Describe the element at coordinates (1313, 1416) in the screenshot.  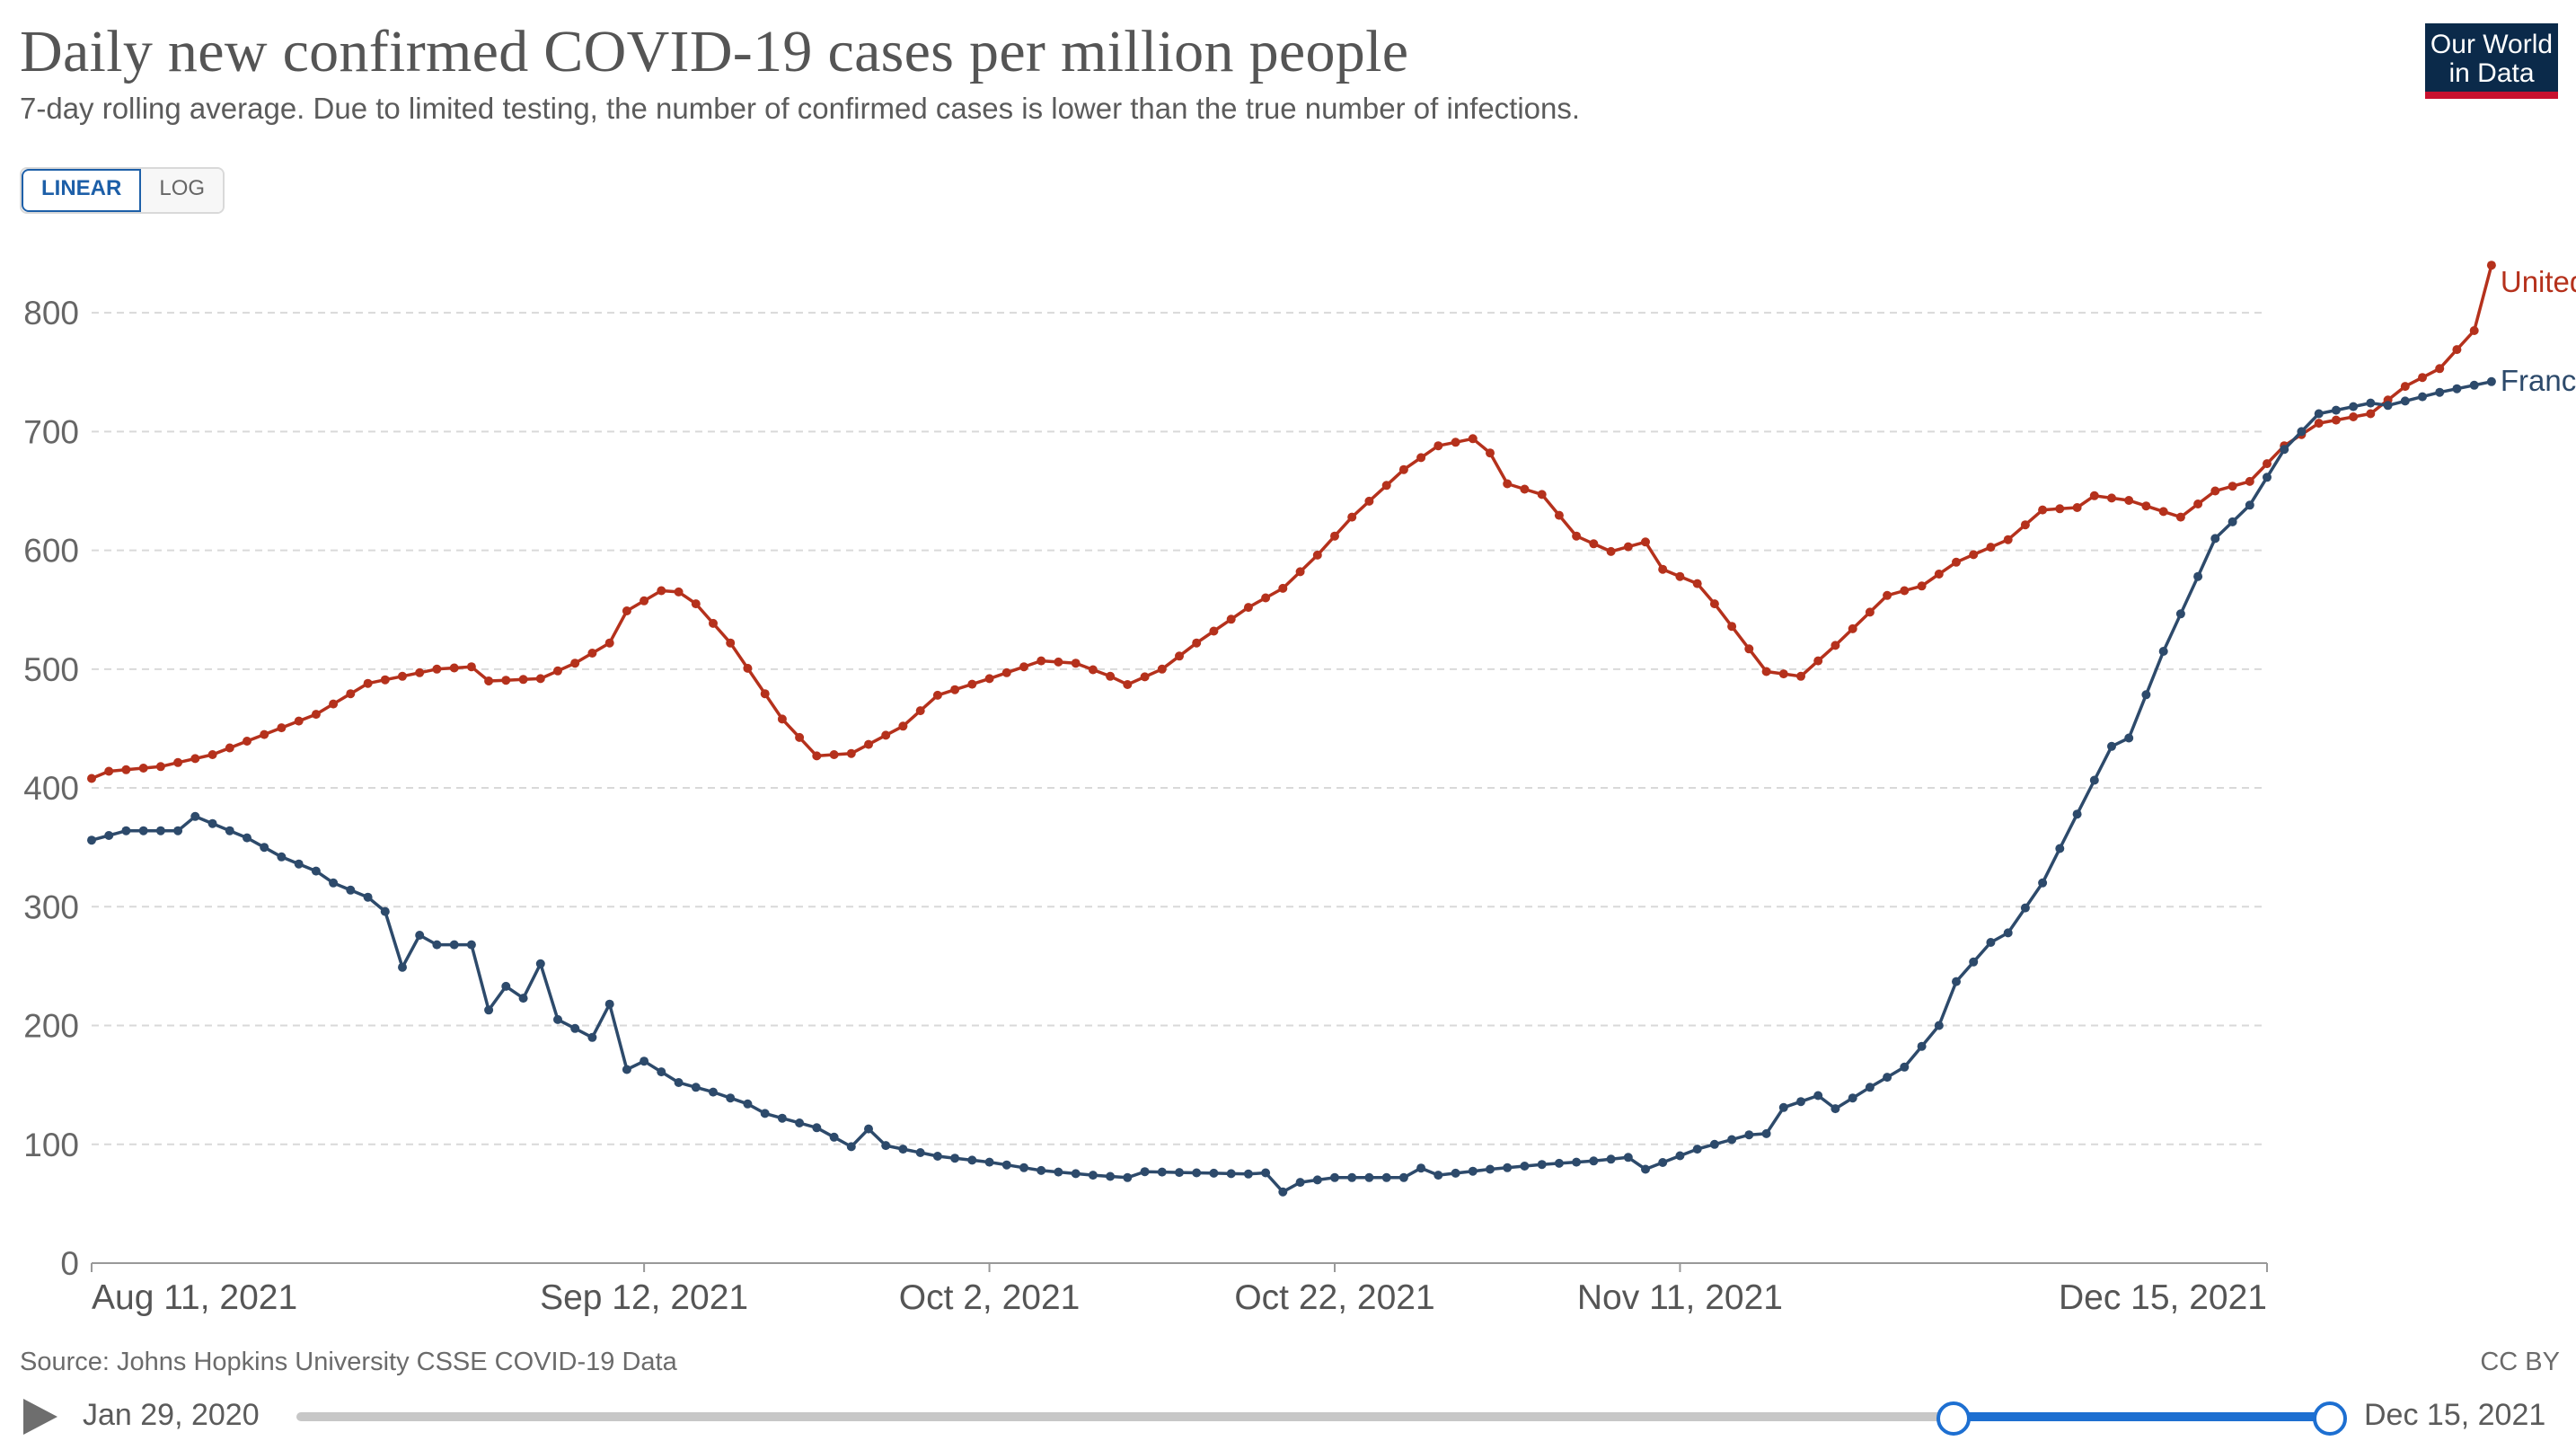
I see `timeline-track` at that location.